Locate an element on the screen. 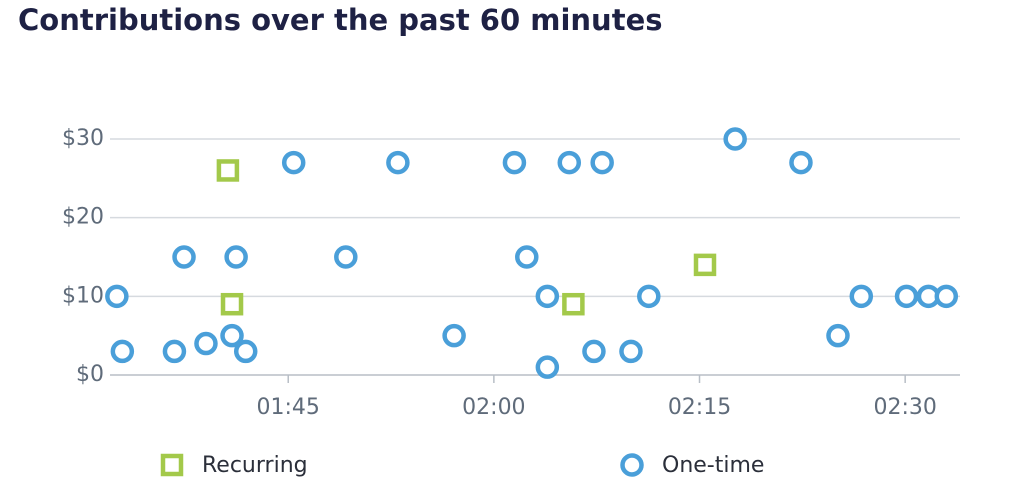 This screenshot has width=1010, height=502. chart-title: Contributions over the past 60 minutes is located at coordinates (340, 20).